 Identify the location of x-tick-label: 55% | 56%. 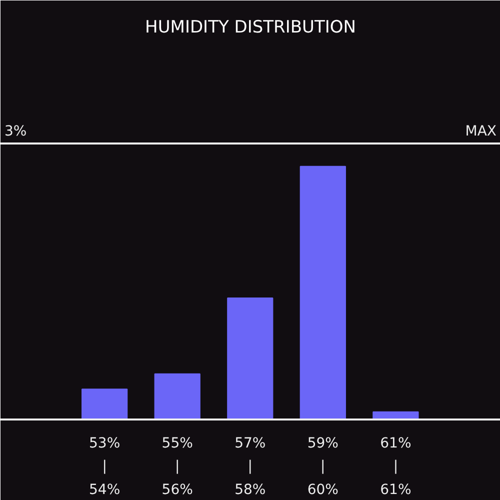
(177, 467).